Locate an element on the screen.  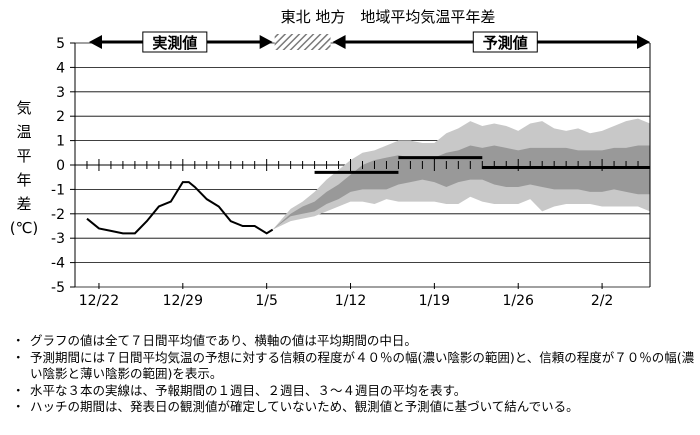
observed-label: 実測値 is located at coordinates (174, 43).